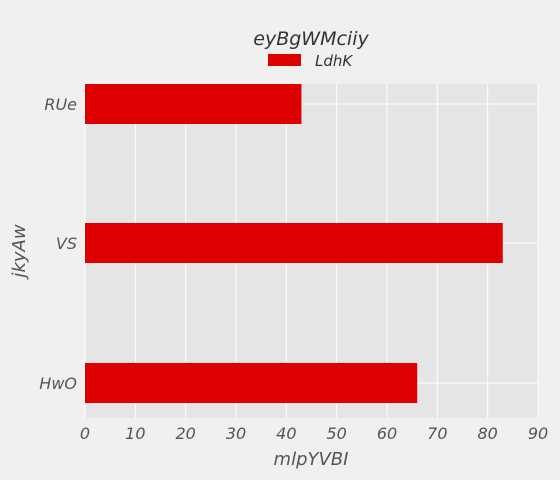  Describe the element at coordinates (286, 433) in the screenshot. I see `x-tick-label: 40` at that location.